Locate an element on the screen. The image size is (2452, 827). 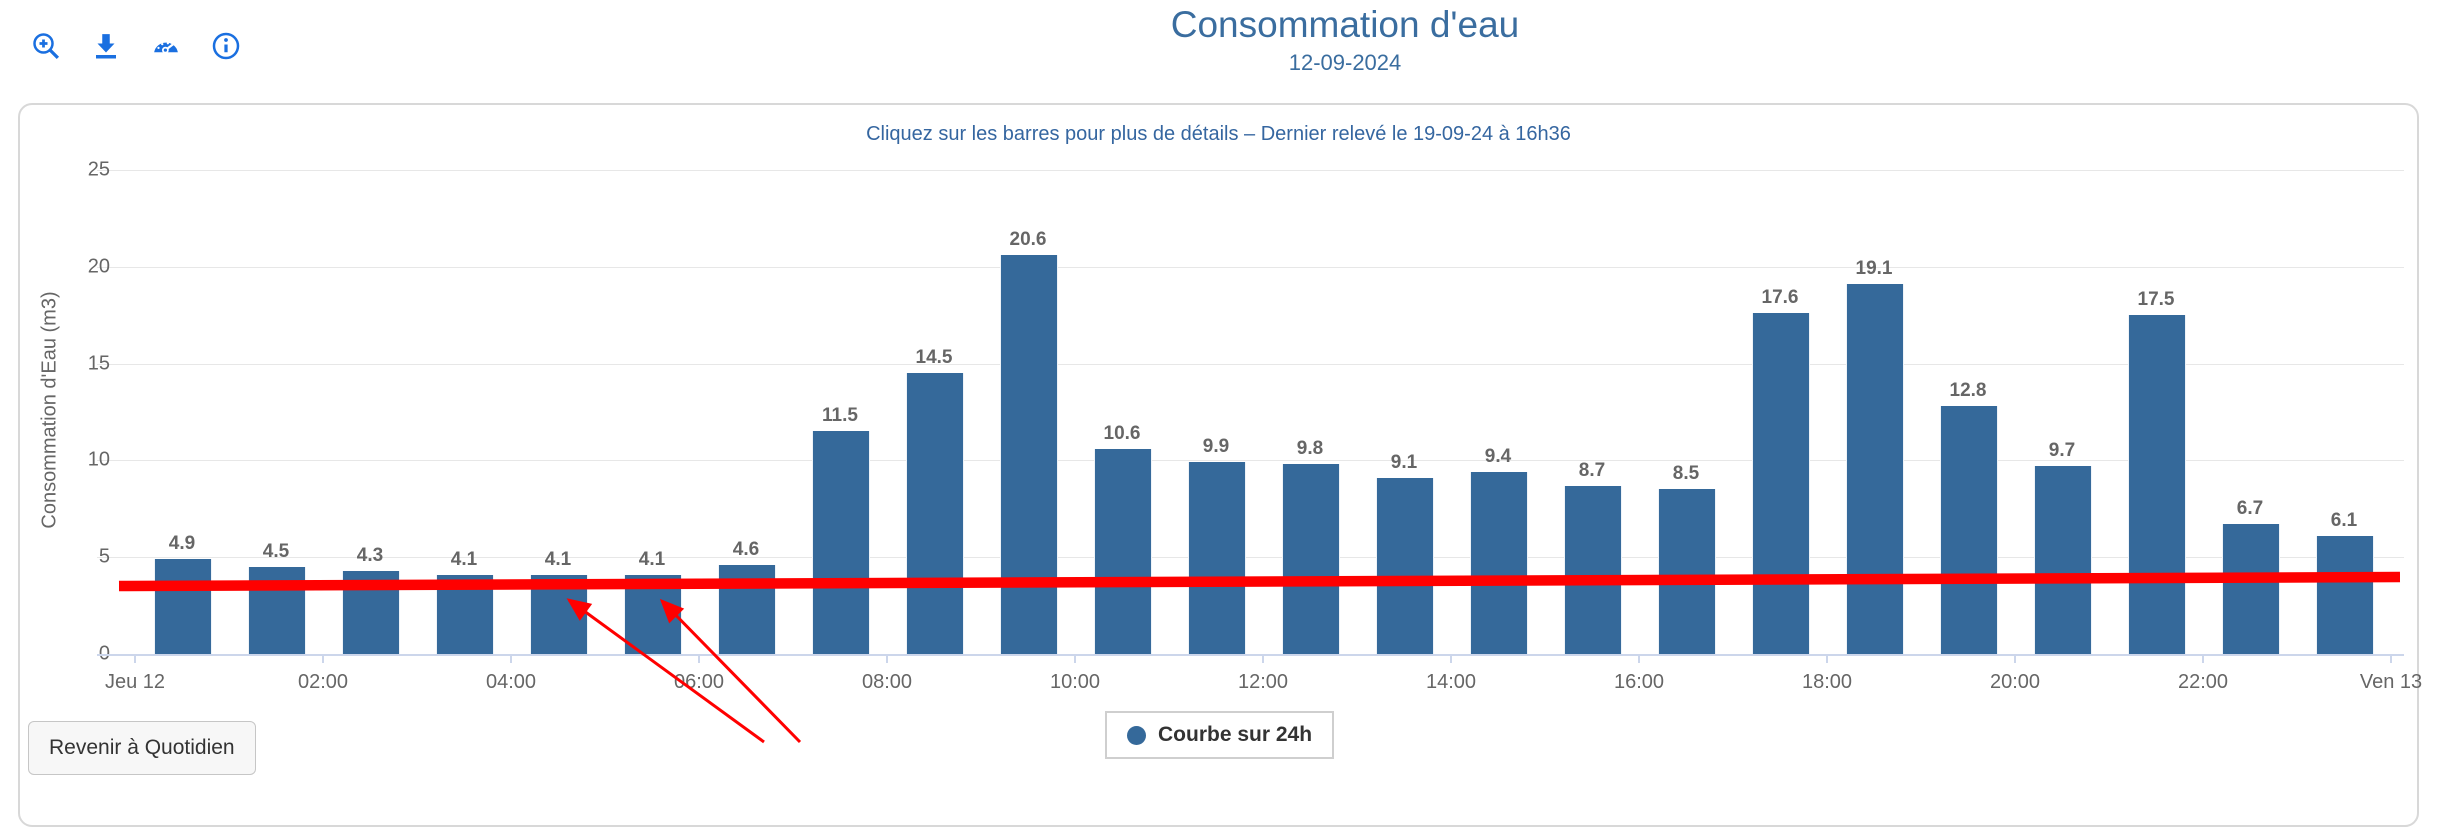
zoom-in-icon is located at coordinates (46, 46).